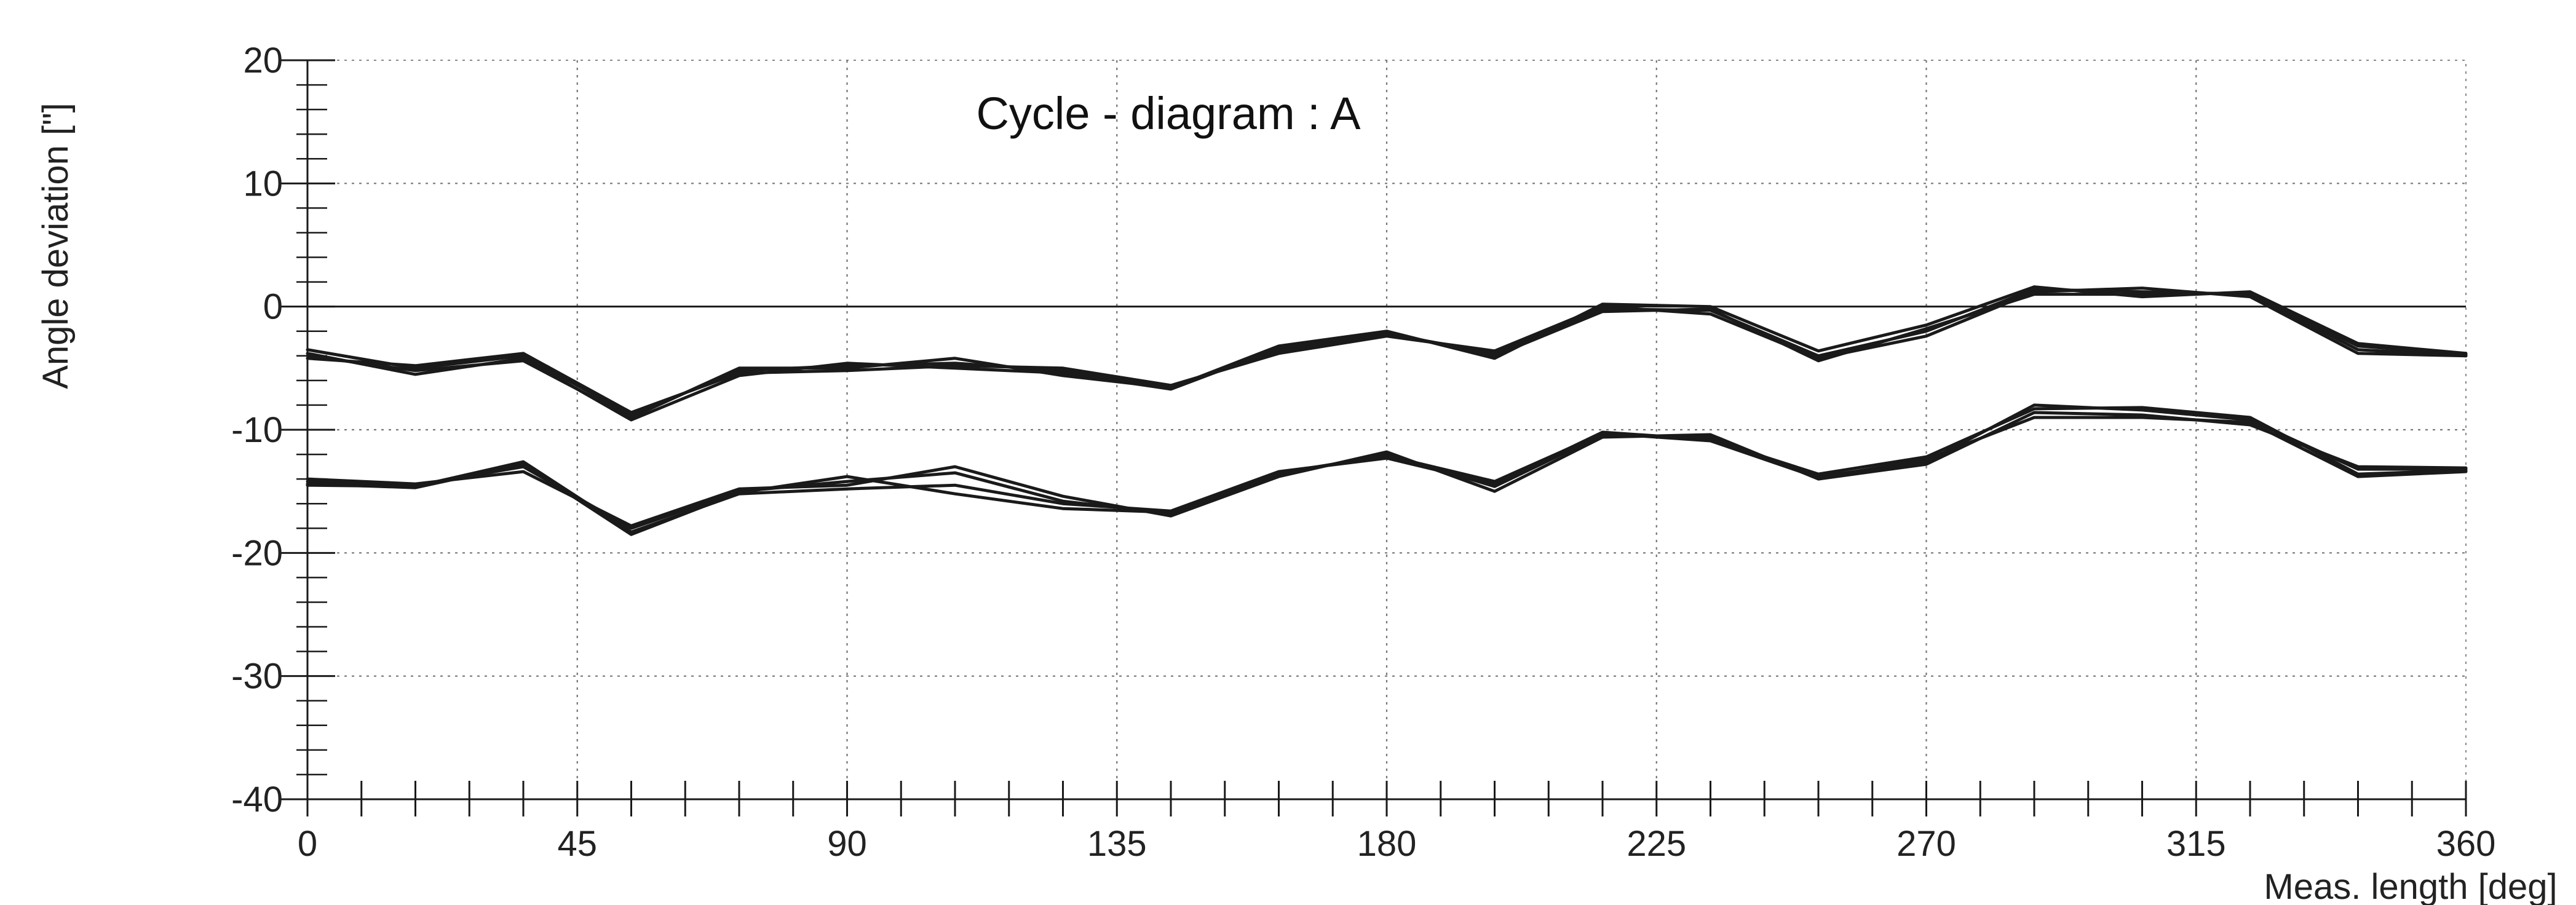  Describe the element at coordinates (263, 61) in the screenshot. I see `y-tick-label: 20` at that location.